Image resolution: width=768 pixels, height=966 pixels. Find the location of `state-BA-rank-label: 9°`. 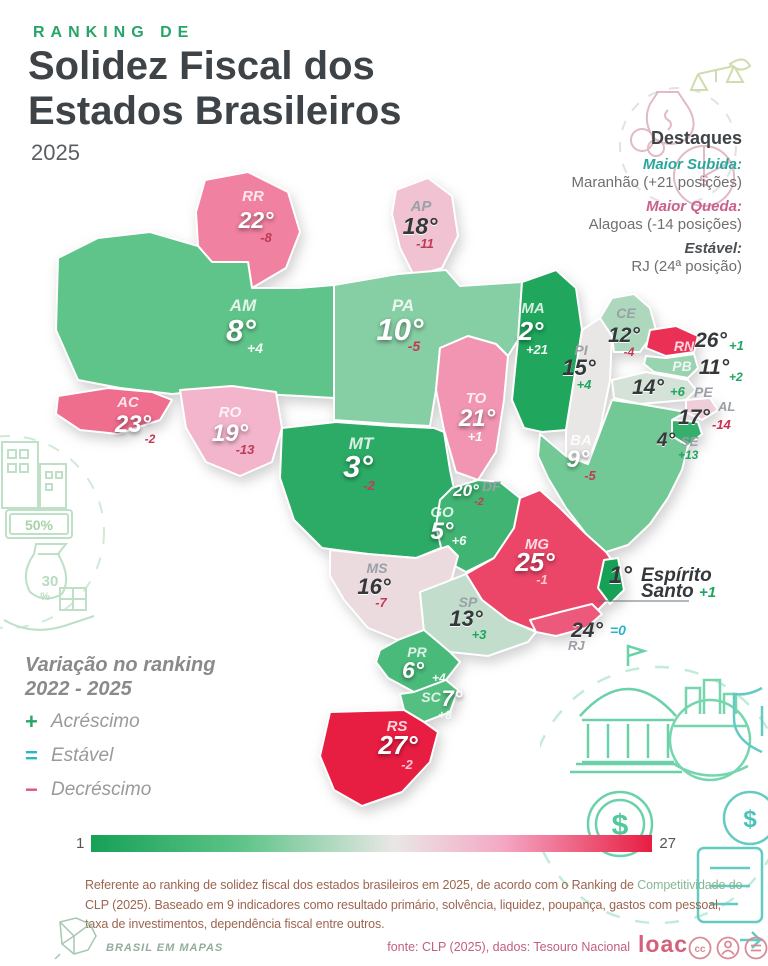

state-BA-rank-label: 9° is located at coordinates (578, 459).